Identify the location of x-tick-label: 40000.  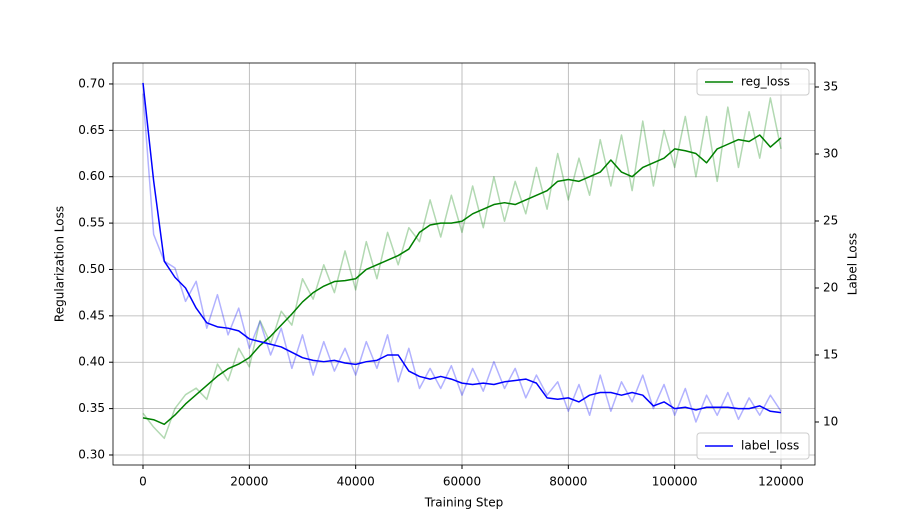
(356, 482).